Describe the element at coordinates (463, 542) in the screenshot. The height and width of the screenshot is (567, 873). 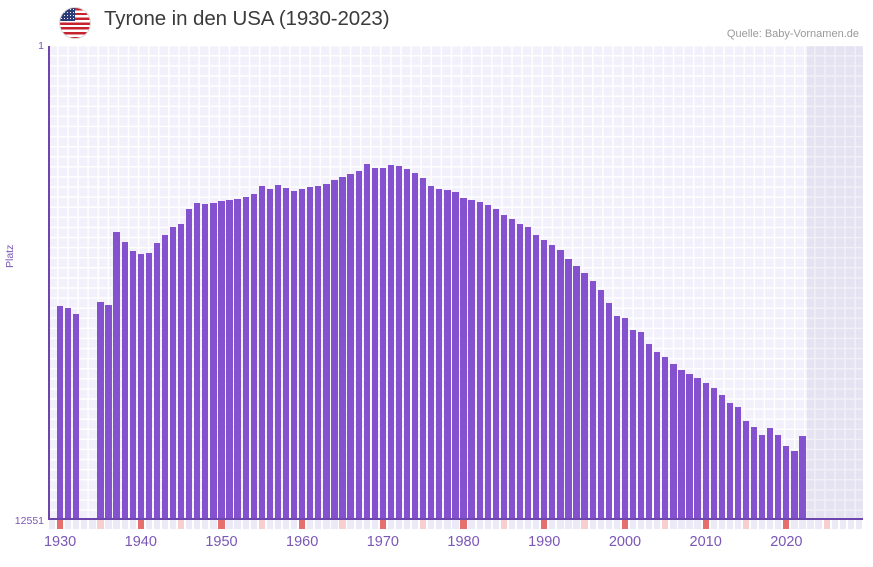
I see `x-axis-tick-label: 1980` at that location.